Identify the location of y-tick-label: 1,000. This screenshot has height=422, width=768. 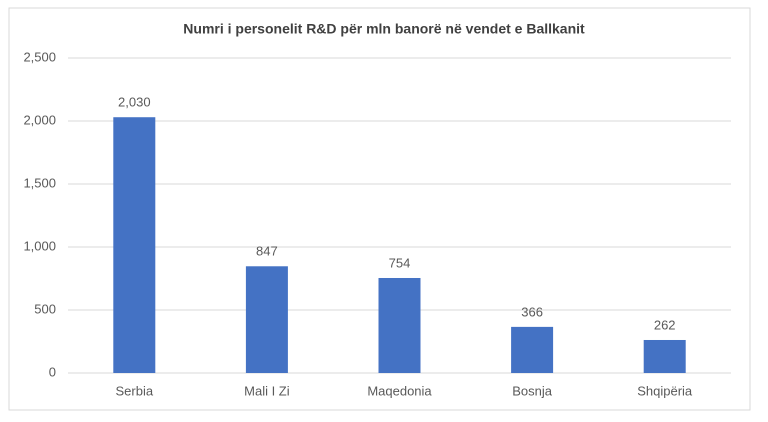
(39, 245).